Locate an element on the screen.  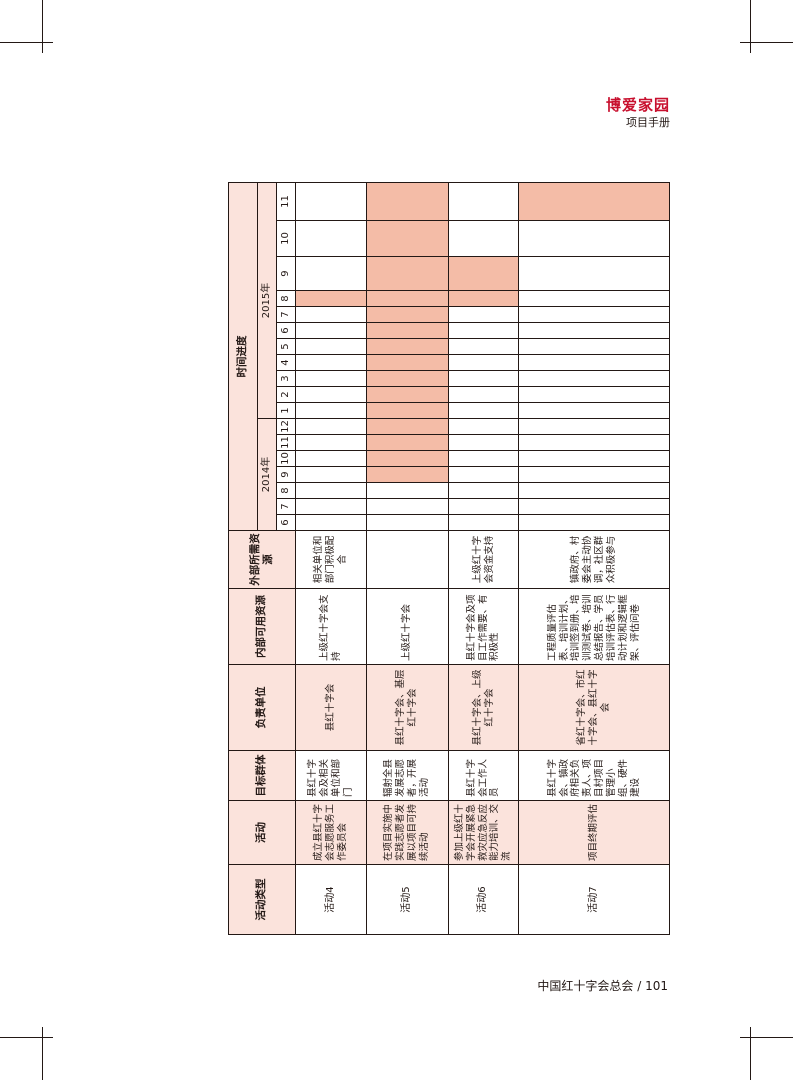
month-header-2014-11: 11 is located at coordinates (286, 442).